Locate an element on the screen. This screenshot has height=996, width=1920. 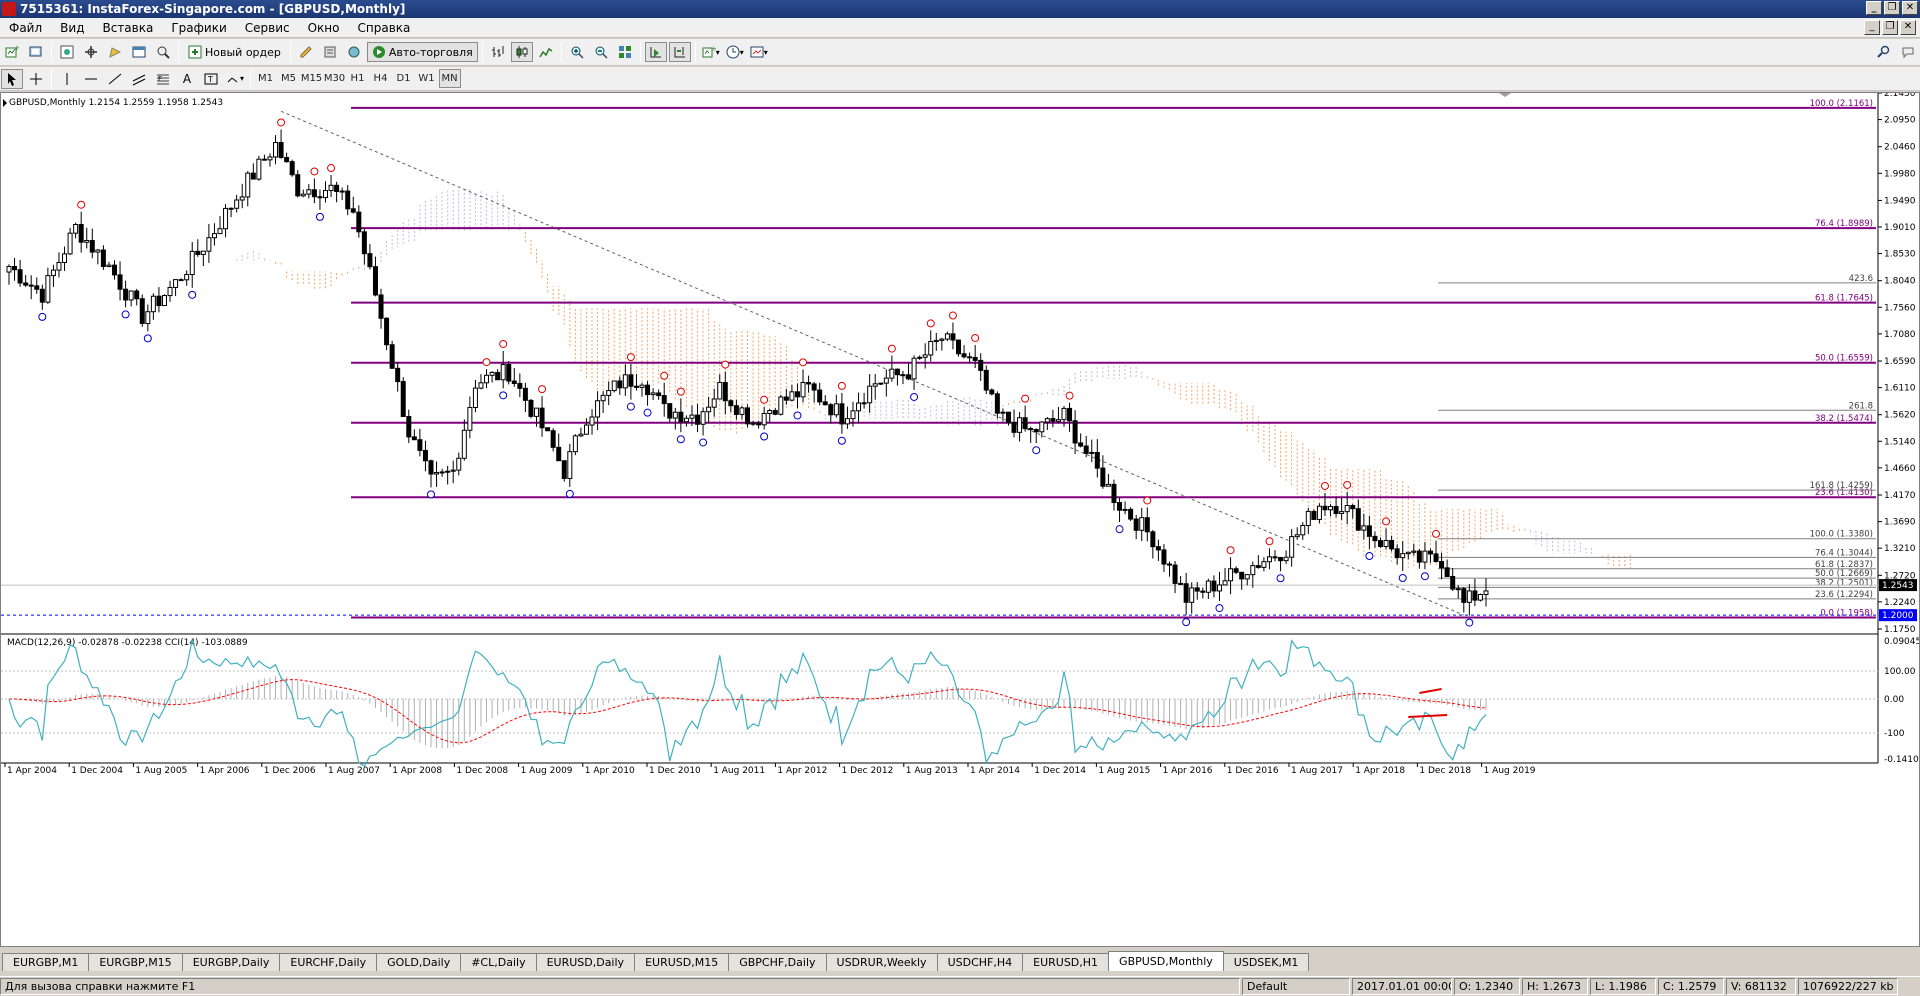
chart-tab: EURGBP,Daily is located at coordinates (231, 962).